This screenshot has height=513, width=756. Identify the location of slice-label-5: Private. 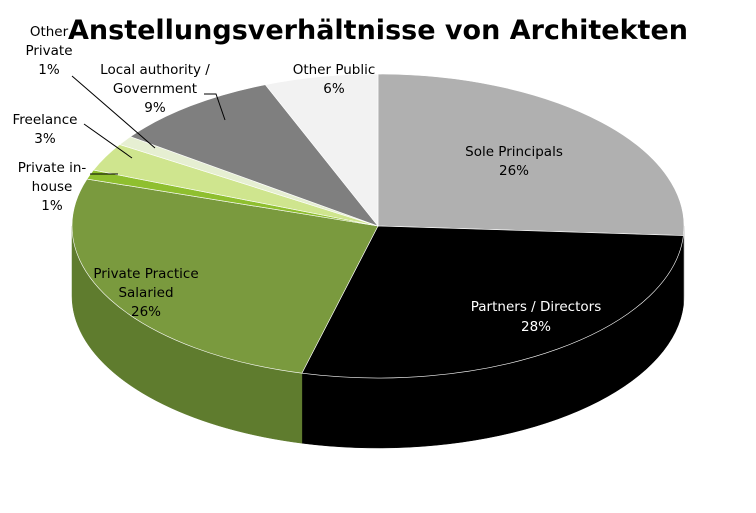
(48, 51).